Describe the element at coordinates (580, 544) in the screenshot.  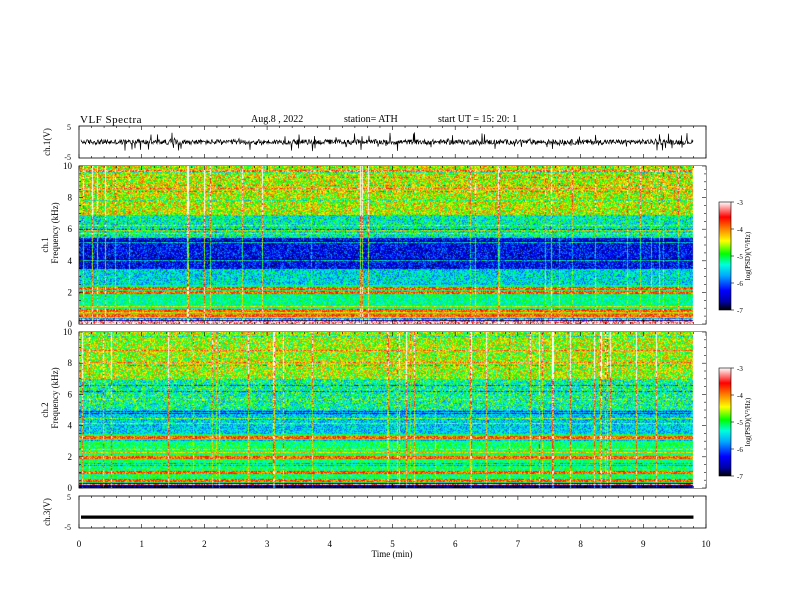
I see `x-tick-label: 8` at that location.